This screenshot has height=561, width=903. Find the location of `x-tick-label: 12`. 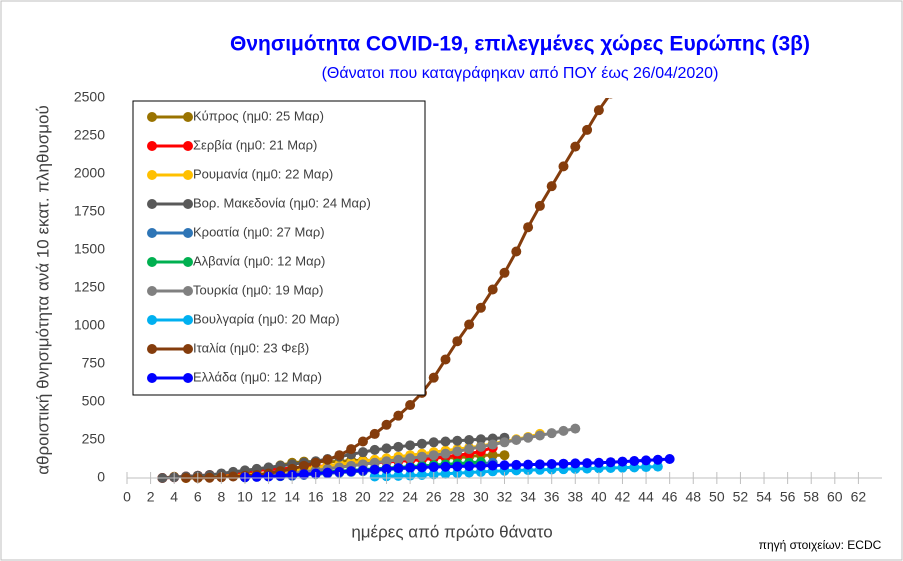

x-tick-label: 12 is located at coordinates (269, 497).